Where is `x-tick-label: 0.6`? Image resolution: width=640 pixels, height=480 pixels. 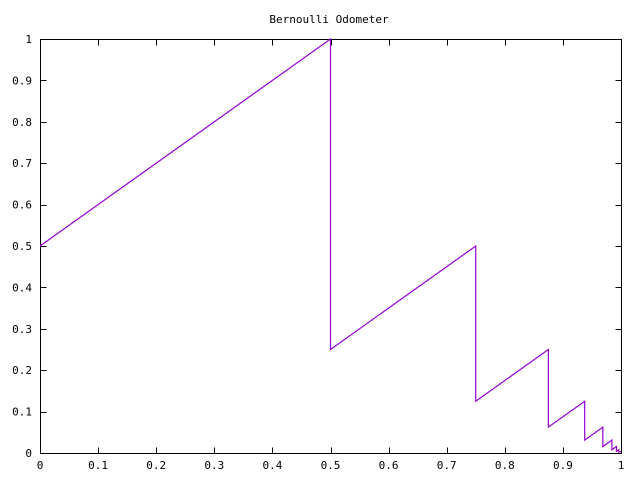
x-tick-label: 0.6 is located at coordinates (389, 465).